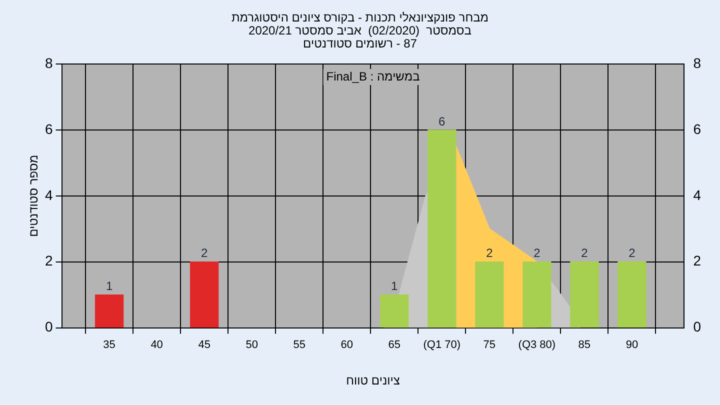 The height and width of the screenshot is (405, 720). Describe the element at coordinates (394, 344) in the screenshot. I see `x-tick-label: 65` at that location.